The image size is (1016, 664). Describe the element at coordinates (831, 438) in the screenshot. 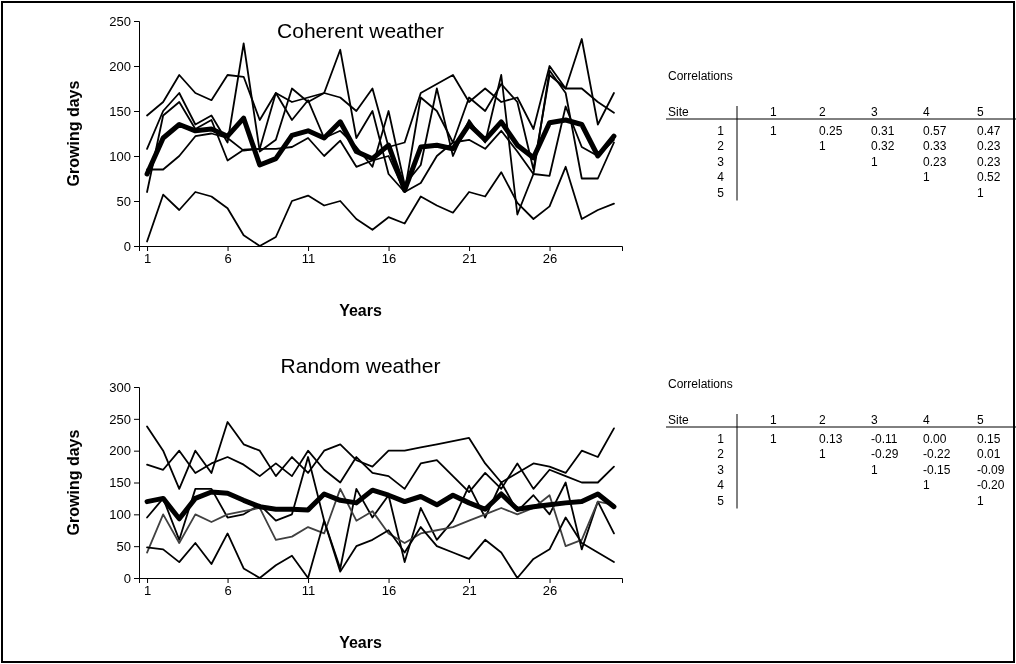

I see `data-label: 0.13` at that location.